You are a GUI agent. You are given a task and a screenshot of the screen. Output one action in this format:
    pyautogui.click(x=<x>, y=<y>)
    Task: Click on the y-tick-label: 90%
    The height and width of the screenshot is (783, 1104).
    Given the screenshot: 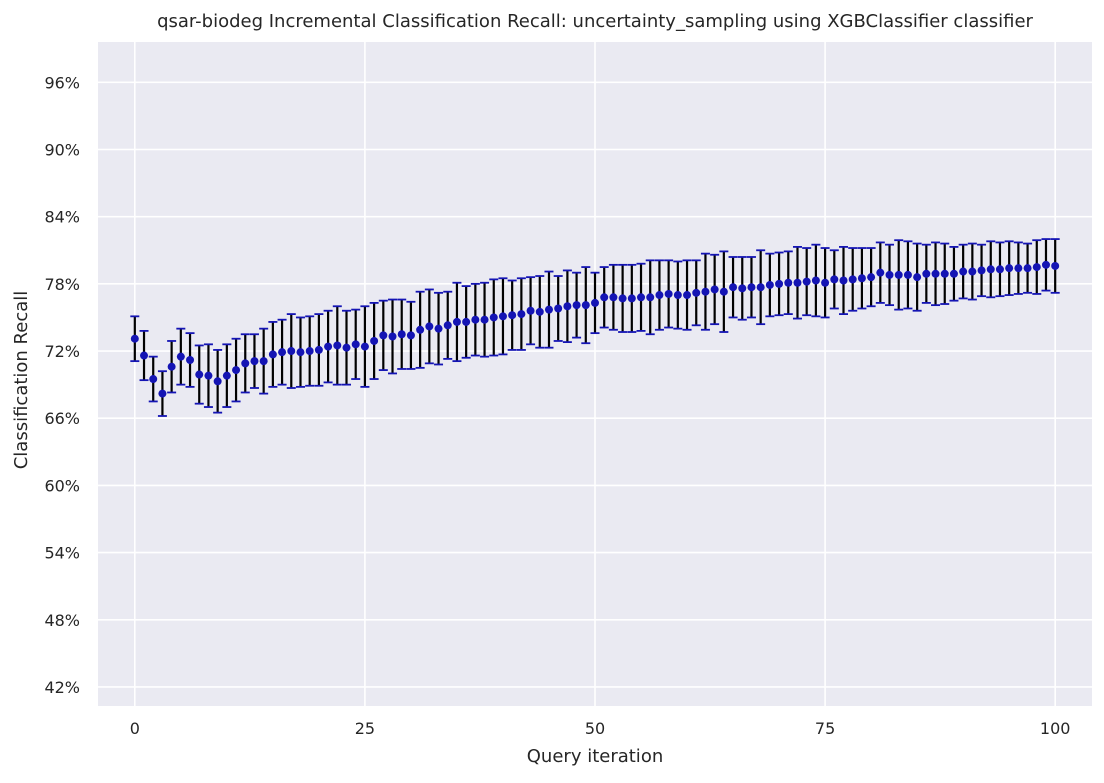 What is the action you would take?
    pyautogui.click(x=62, y=149)
    